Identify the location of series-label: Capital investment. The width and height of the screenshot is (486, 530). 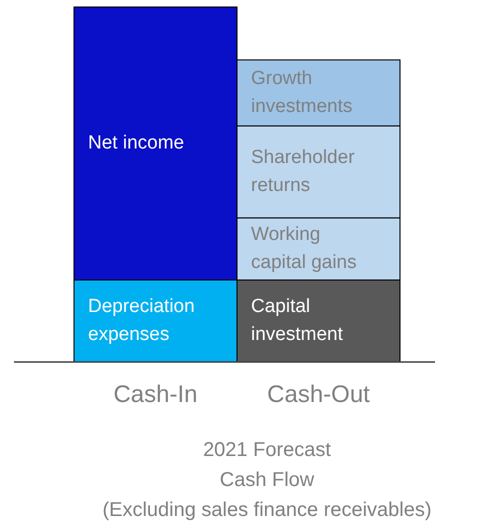
(297, 320).